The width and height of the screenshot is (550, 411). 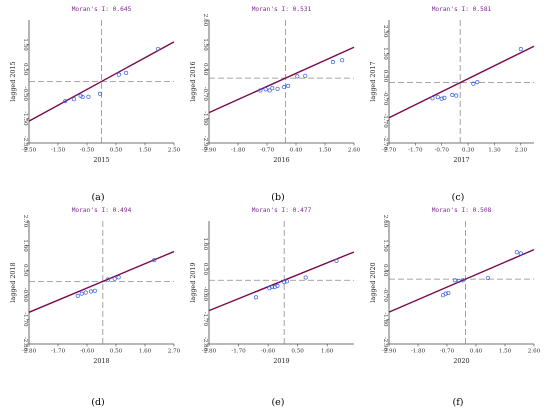 What do you see at coordinates (25, 270) in the screenshot?
I see `y-tick-label: 0.50` at bounding box center [25, 270].